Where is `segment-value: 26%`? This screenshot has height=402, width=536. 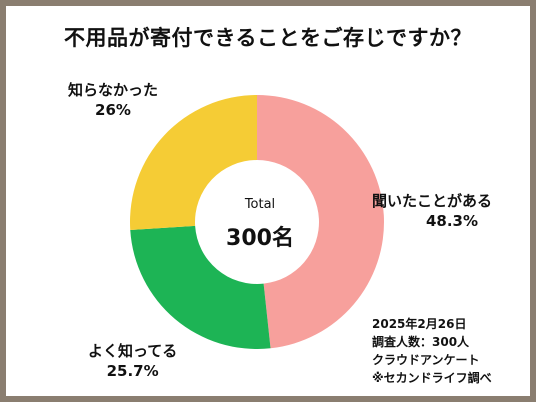
segment-value: 26% is located at coordinates (113, 110).